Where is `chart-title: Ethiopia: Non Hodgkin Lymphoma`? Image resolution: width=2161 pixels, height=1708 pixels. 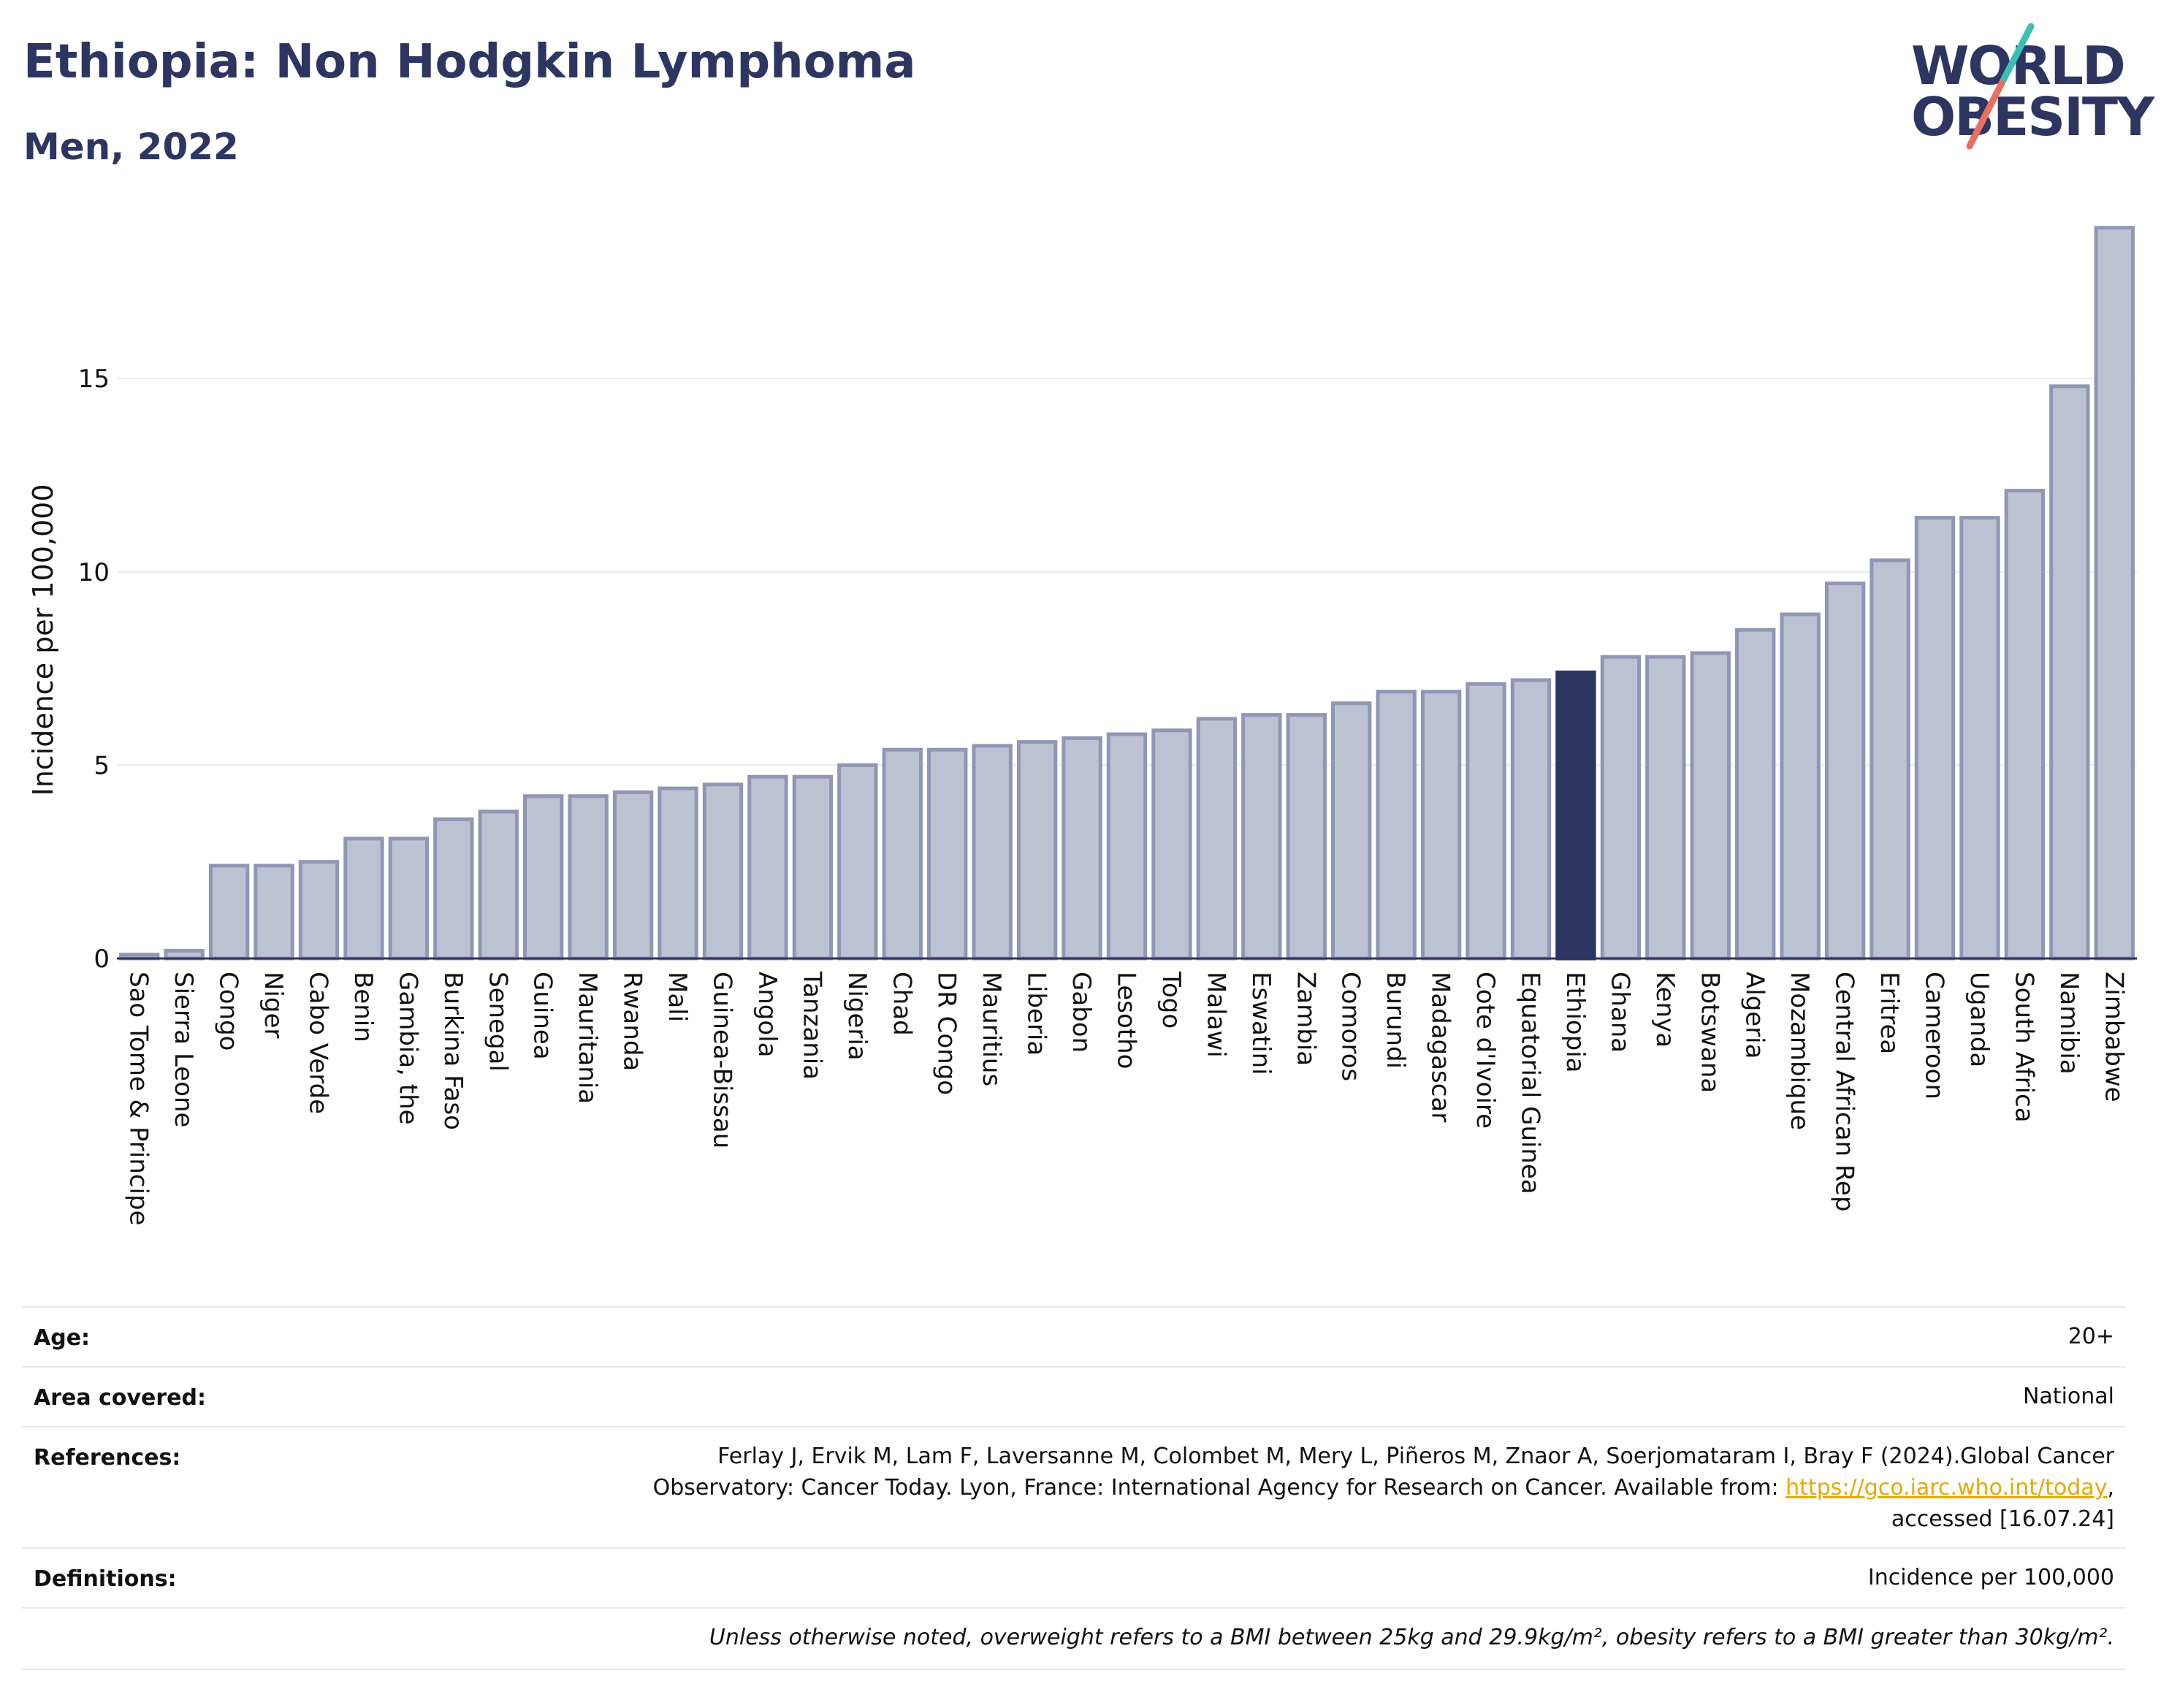
chart-title: Ethiopia: Non Hodgkin Lymphoma is located at coordinates (469, 62).